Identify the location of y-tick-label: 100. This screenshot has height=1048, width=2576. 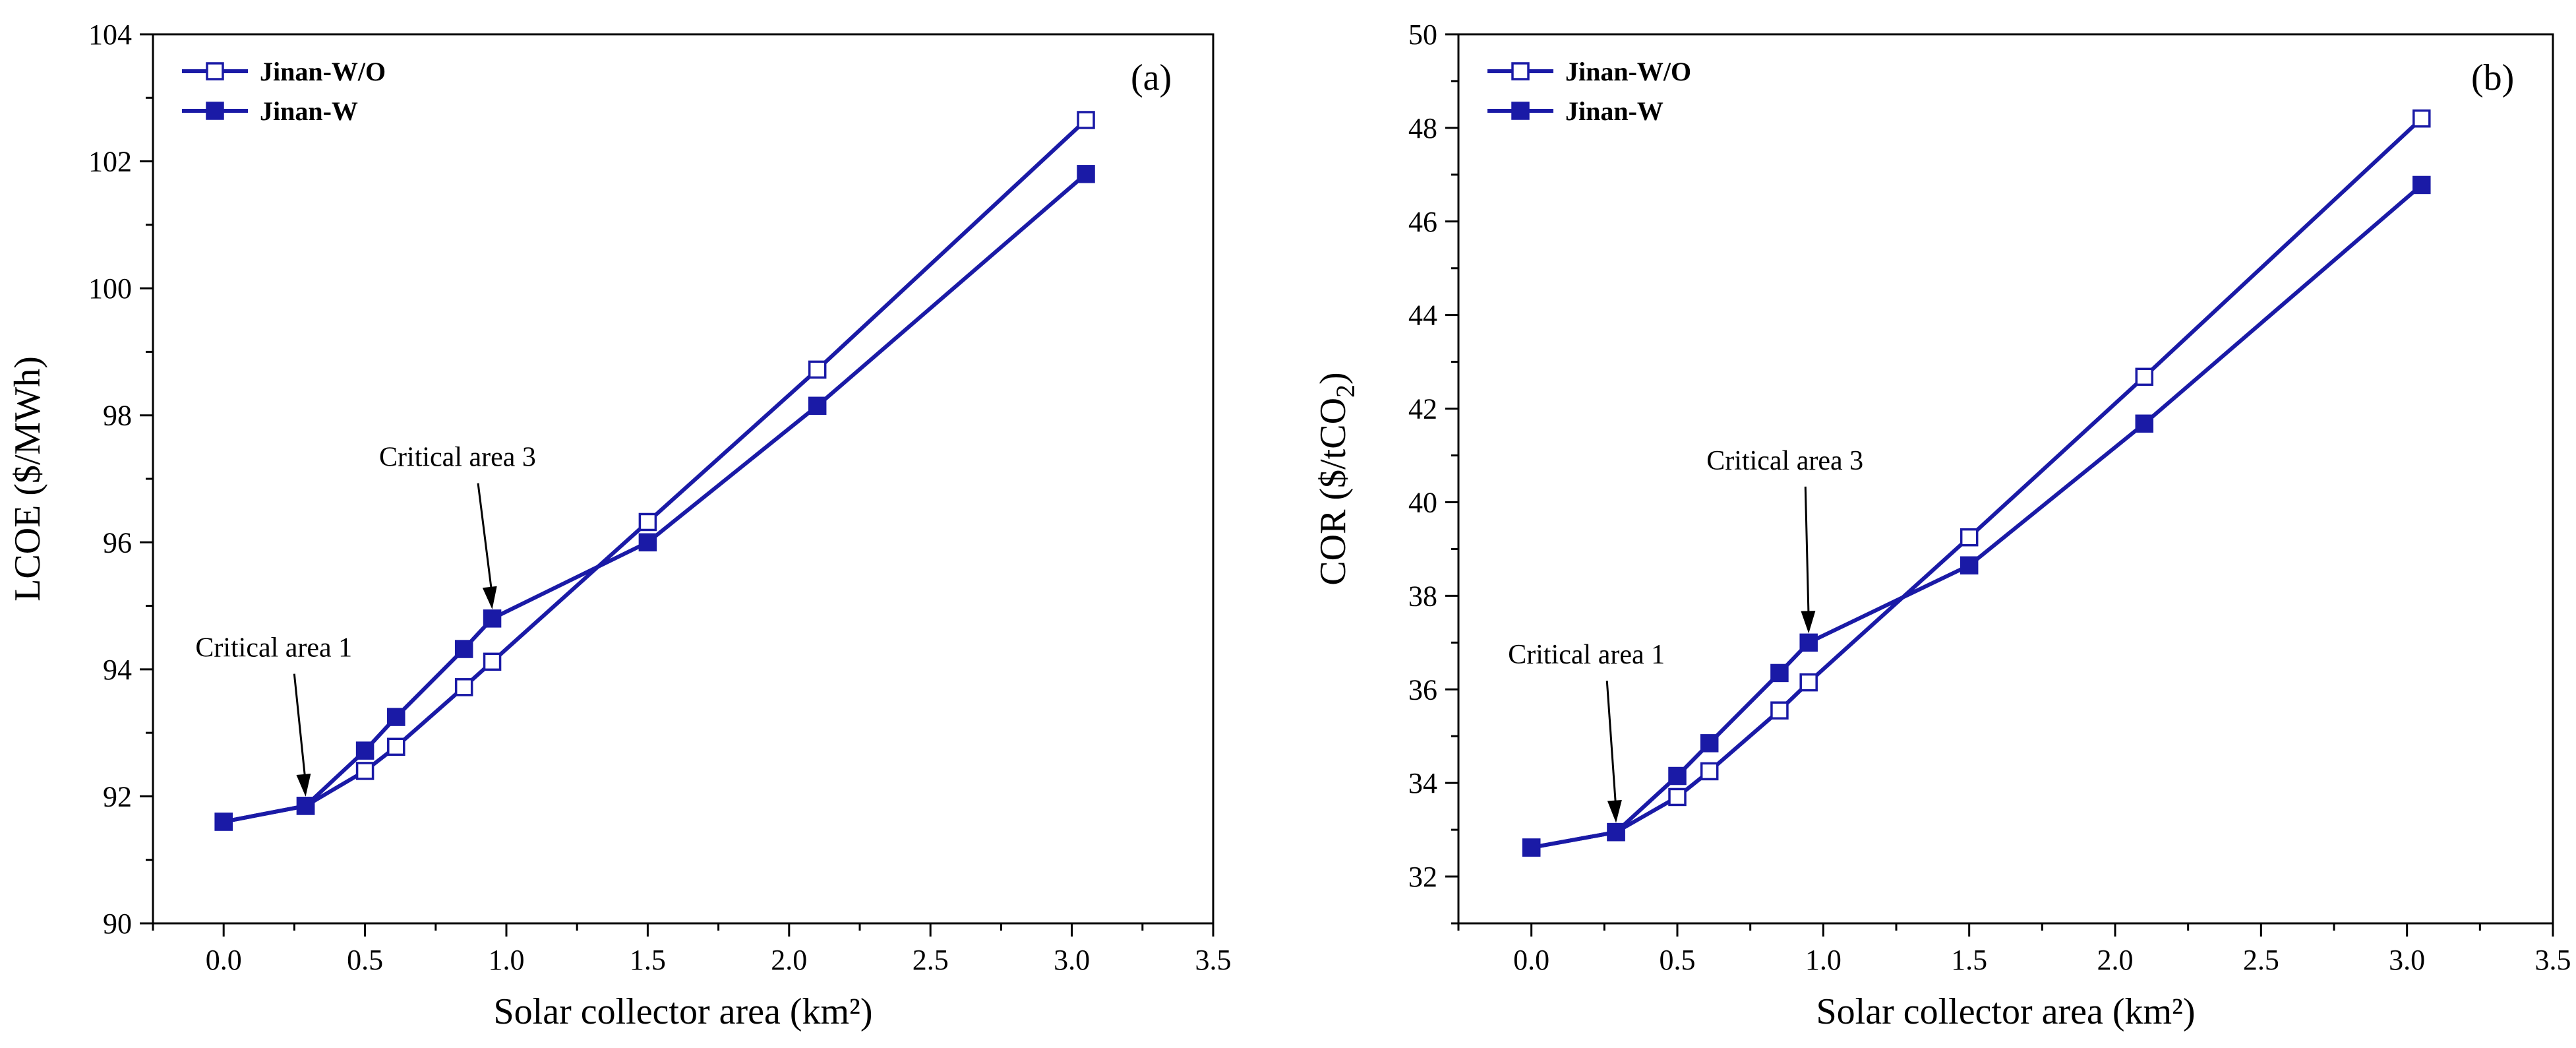
(110, 288).